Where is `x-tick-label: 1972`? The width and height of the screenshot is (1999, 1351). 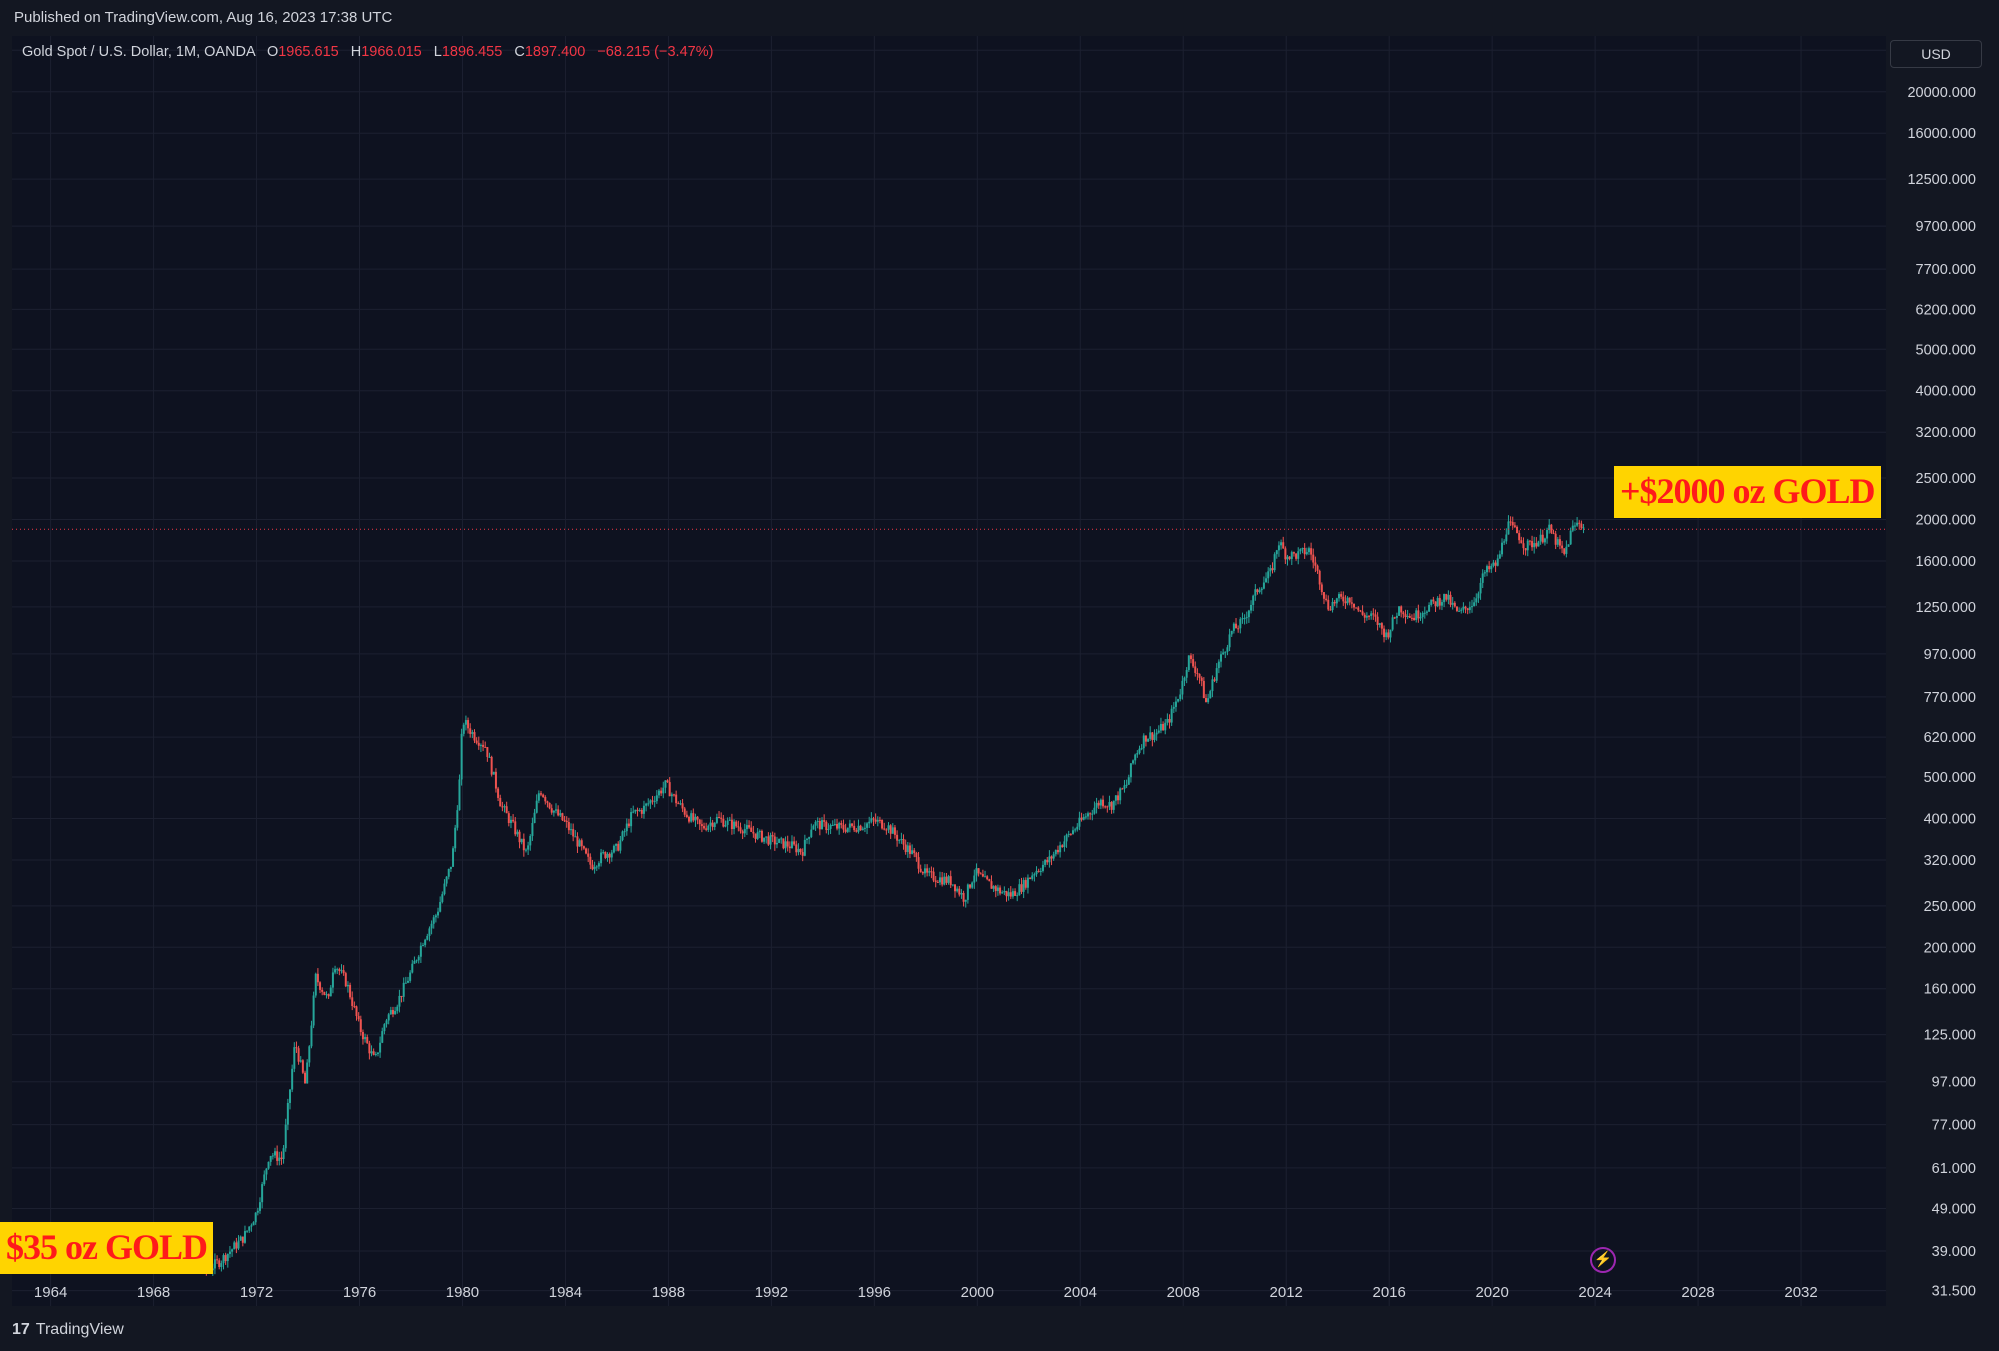 x-tick-label: 1972 is located at coordinates (256, 1292).